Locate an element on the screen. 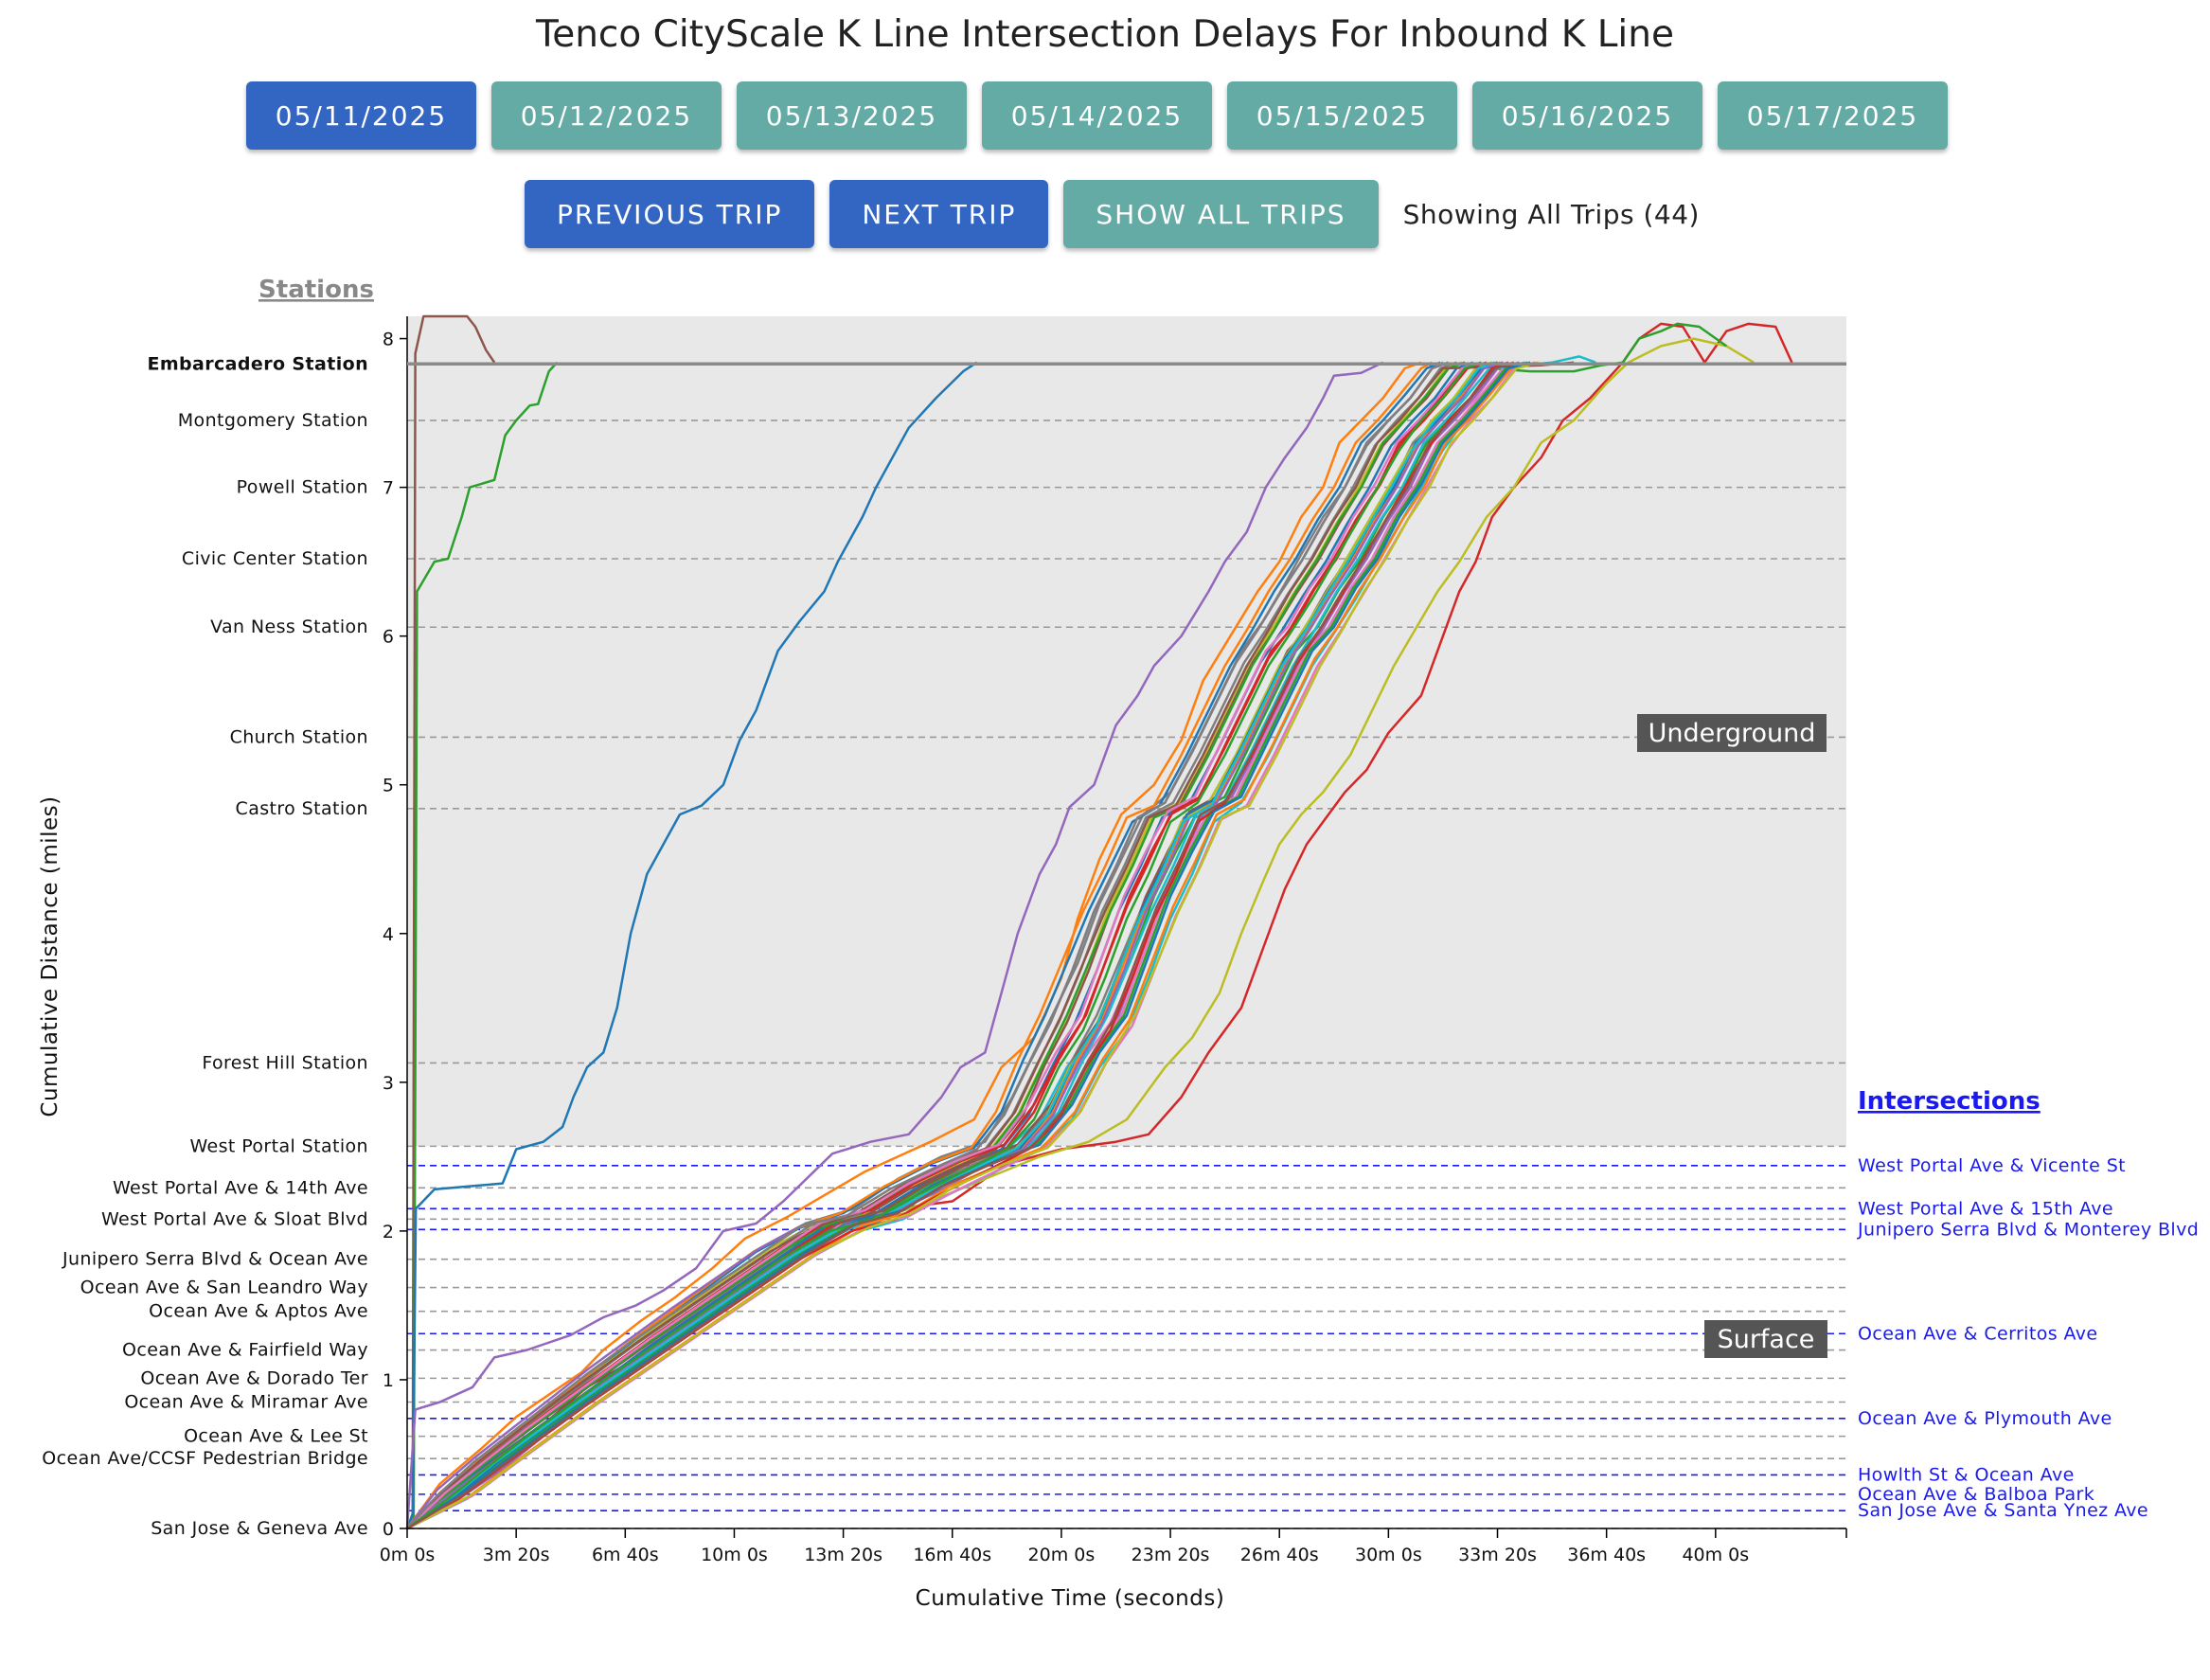 This screenshot has width=2210, height=1680. intersection-label-west-portal-ave-vicente-st: West Portal Ave & Vicente St is located at coordinates (1992, 1166).